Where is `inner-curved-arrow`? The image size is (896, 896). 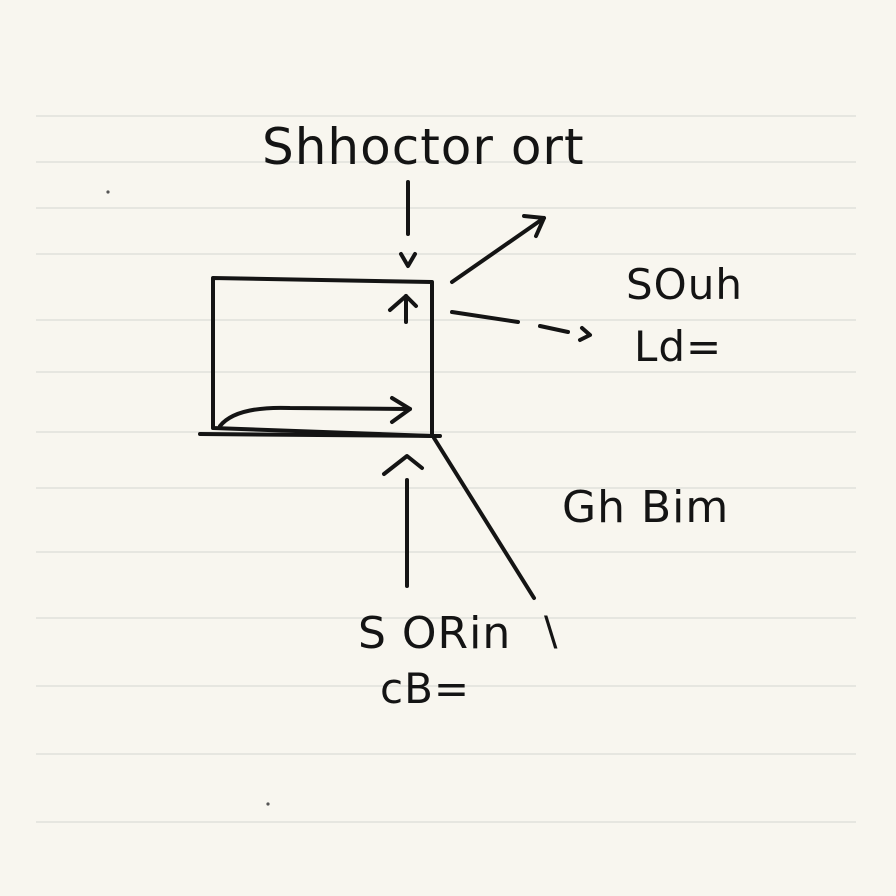 inner-curved-arrow is located at coordinates (315, 412).